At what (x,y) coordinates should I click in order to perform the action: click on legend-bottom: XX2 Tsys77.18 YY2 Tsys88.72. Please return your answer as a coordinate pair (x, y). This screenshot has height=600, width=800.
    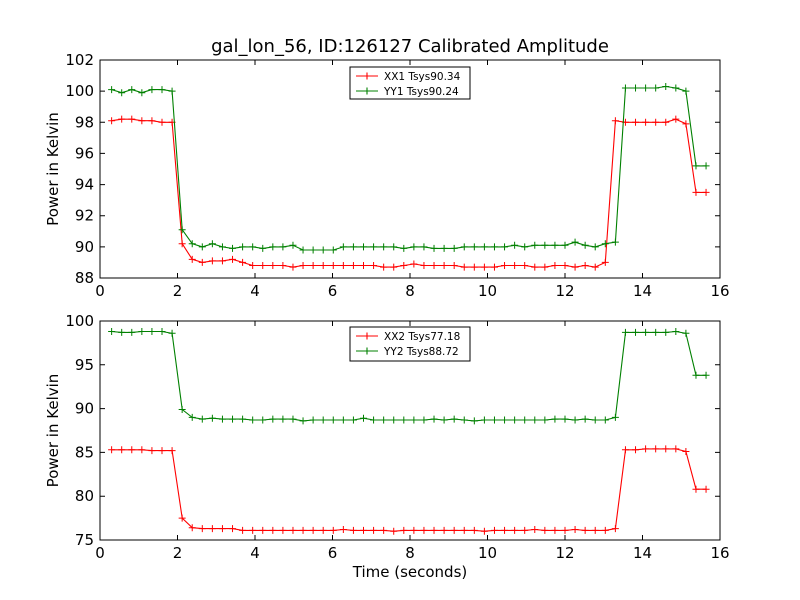
    Looking at the image, I should click on (410, 344).